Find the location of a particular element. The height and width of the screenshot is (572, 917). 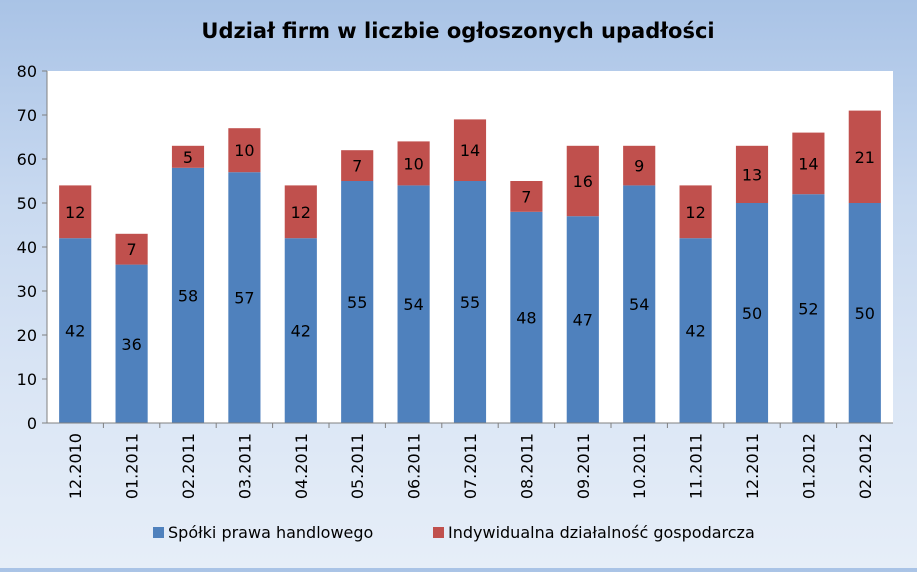

y-tick-label: 80 is located at coordinates (27, 71).